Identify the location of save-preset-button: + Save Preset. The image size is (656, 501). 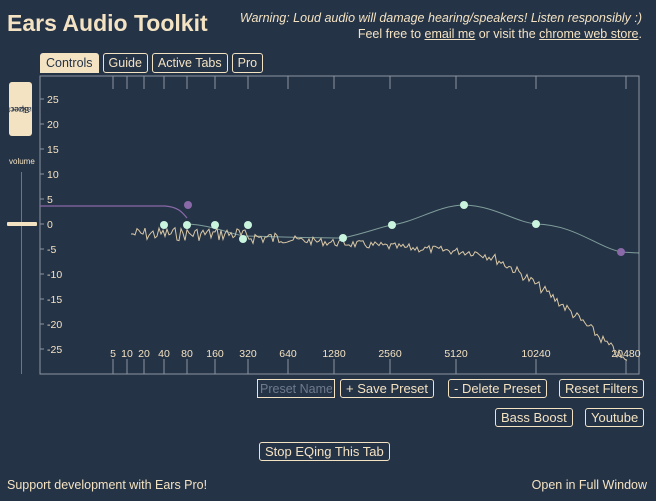
(387, 388).